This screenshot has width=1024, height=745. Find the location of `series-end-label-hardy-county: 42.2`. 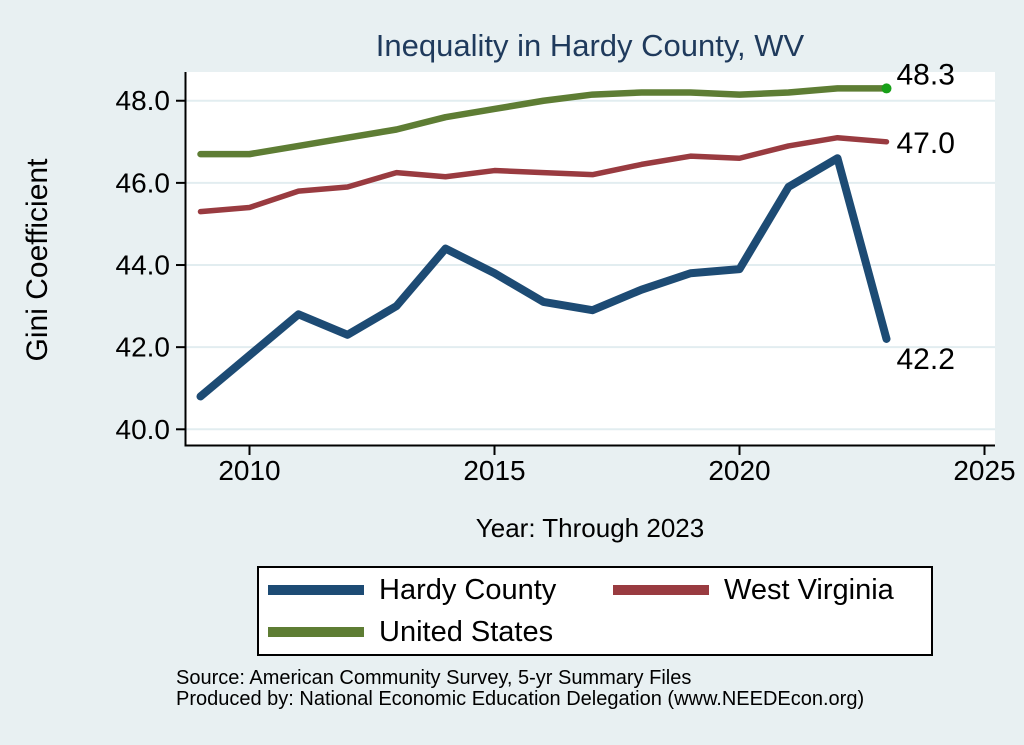

series-end-label-hardy-county: 42.2 is located at coordinates (926, 359).